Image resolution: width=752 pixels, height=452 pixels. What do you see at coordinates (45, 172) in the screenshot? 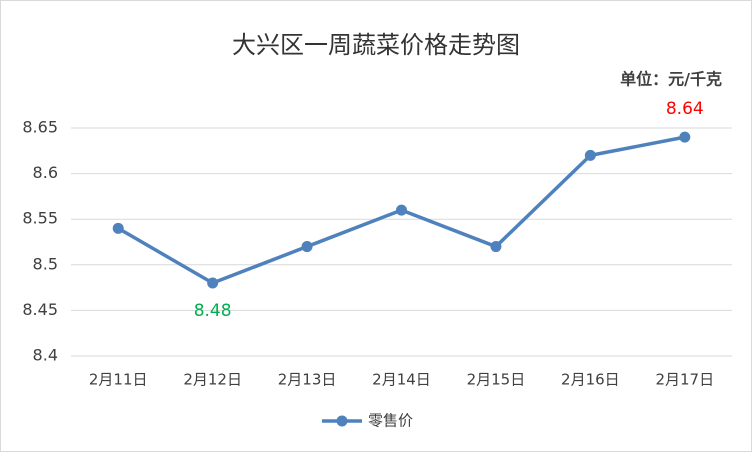
I see `y-tick-label: 8.6` at bounding box center [45, 172].